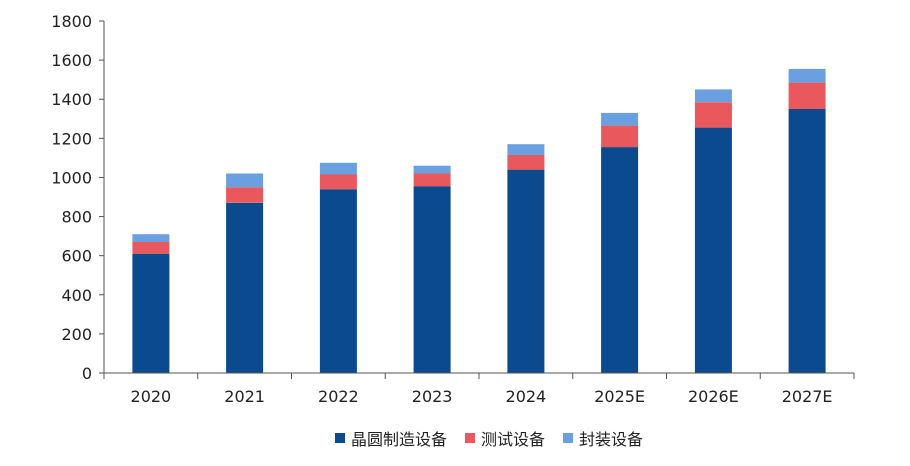 This screenshot has height=466, width=910. Describe the element at coordinates (526, 396) in the screenshot. I see `x-tick-label: 2024` at that location.